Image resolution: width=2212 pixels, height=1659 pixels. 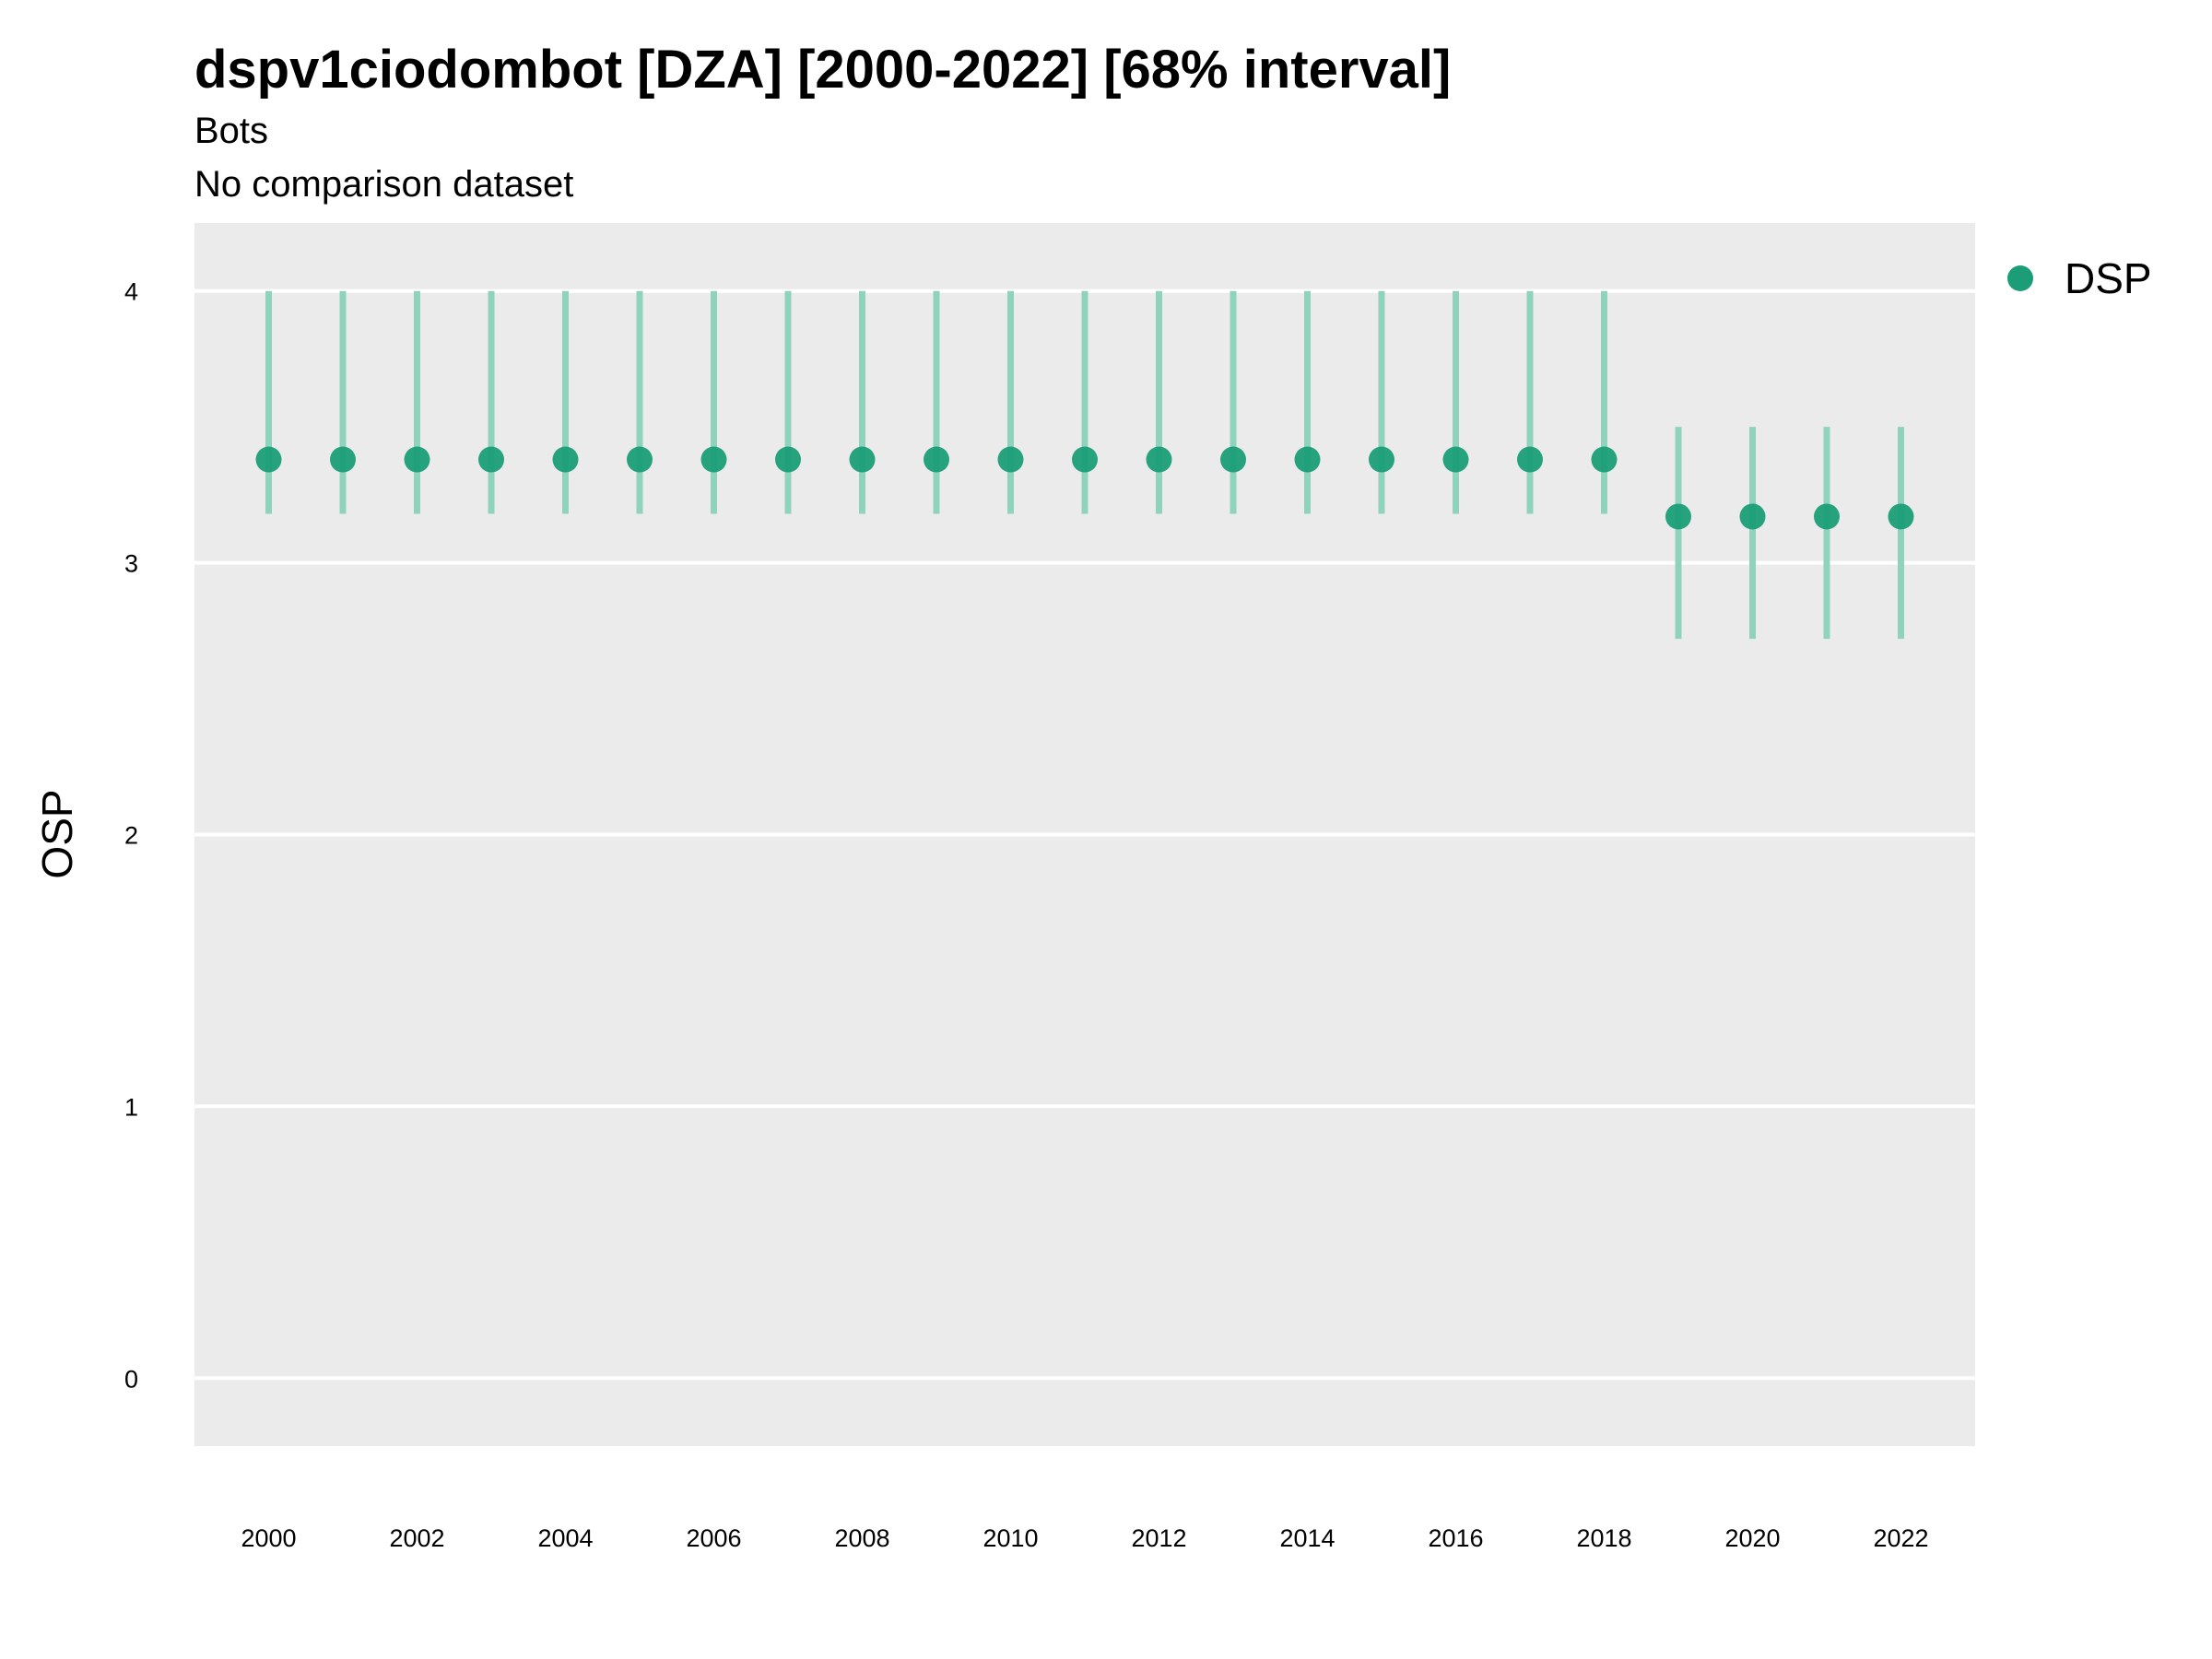 I want to click on y-tick-label: 0, so click(x=131, y=1379).